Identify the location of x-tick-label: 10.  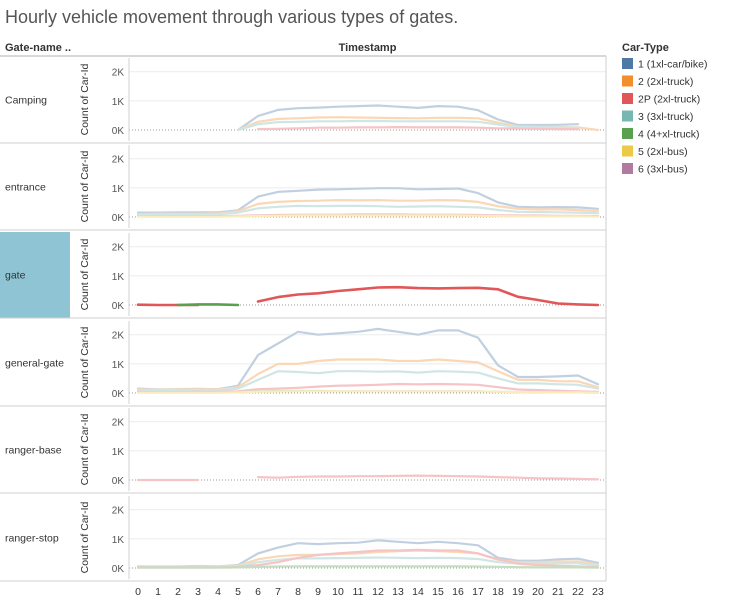
(338, 592).